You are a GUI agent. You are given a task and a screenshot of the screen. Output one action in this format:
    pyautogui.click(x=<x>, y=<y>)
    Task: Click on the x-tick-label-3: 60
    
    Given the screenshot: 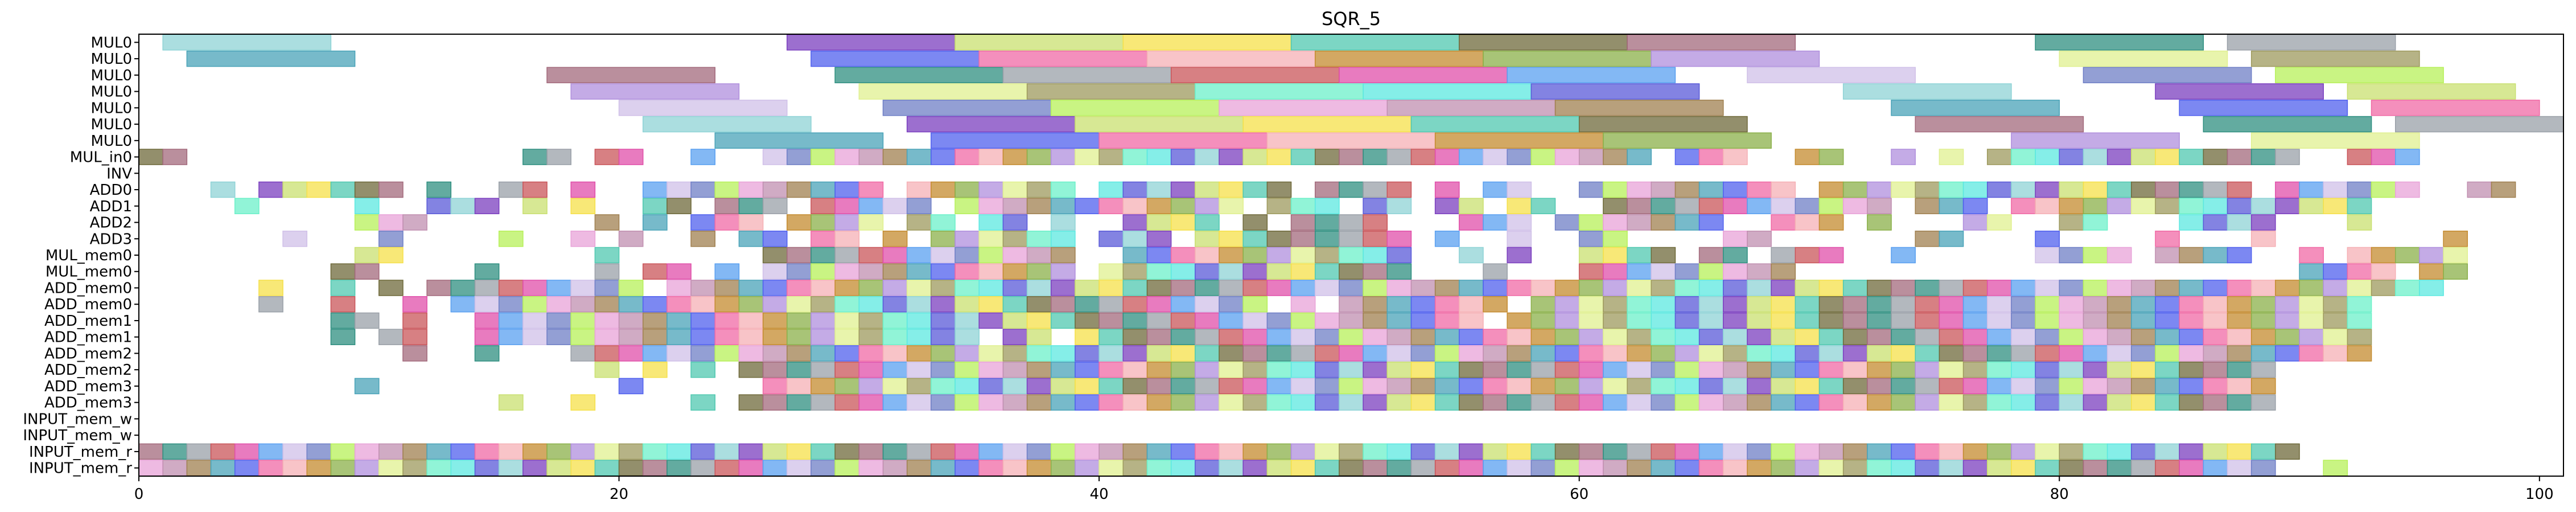 What is the action you would take?
    pyautogui.click(x=1580, y=494)
    